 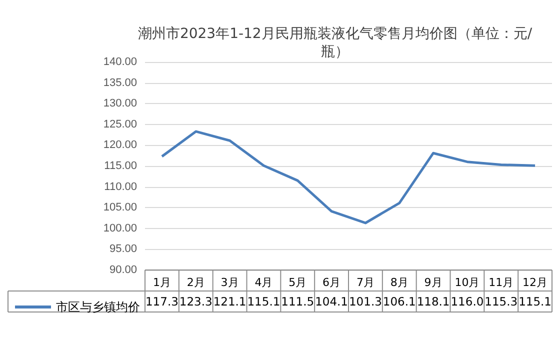 What do you see at coordinates (161, 301) in the screenshot?
I see `data-label: 117.3` at bounding box center [161, 301].